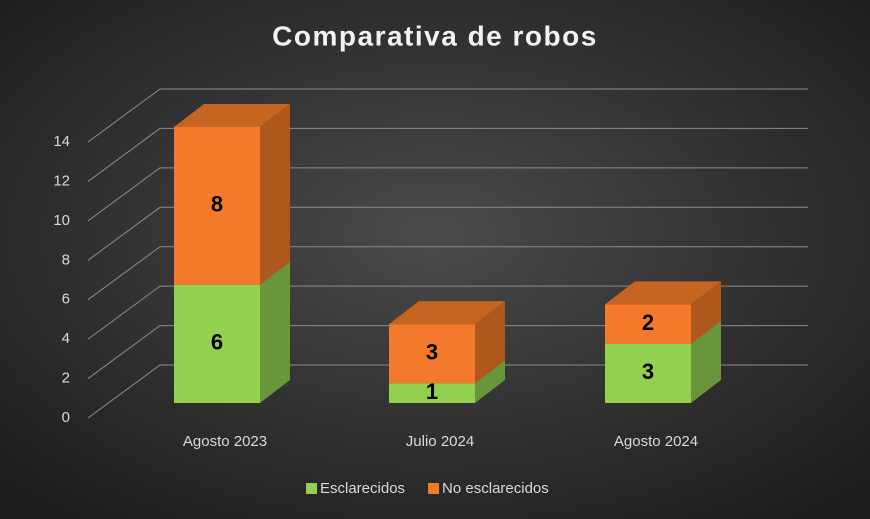 This screenshot has height=519, width=870. Describe the element at coordinates (66, 378) in the screenshot. I see `y-tick-label: 2` at that location.